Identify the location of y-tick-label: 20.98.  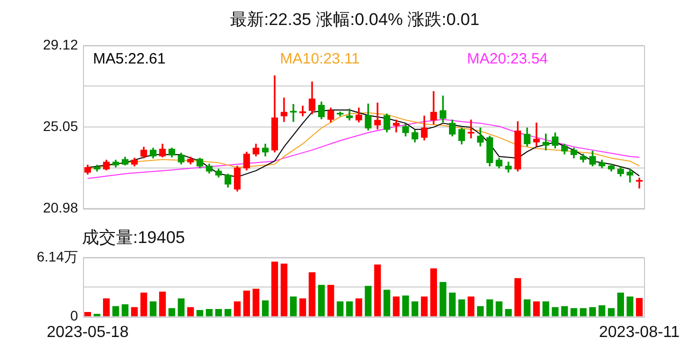
(60, 207).